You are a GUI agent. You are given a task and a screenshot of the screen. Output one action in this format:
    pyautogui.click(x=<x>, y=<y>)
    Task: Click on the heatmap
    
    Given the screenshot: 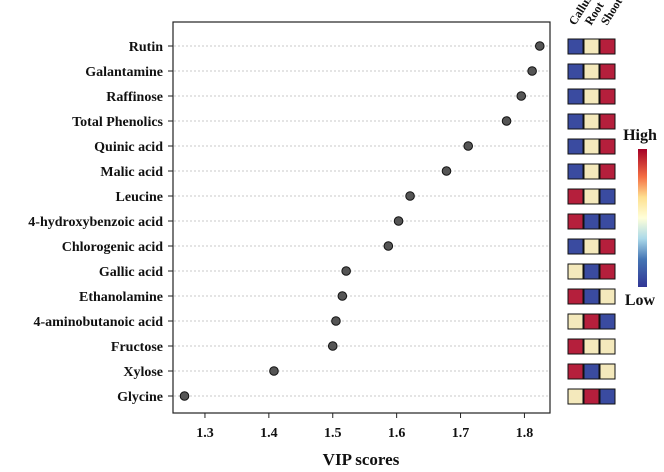 What is the action you would take?
    pyautogui.click(x=591, y=221)
    